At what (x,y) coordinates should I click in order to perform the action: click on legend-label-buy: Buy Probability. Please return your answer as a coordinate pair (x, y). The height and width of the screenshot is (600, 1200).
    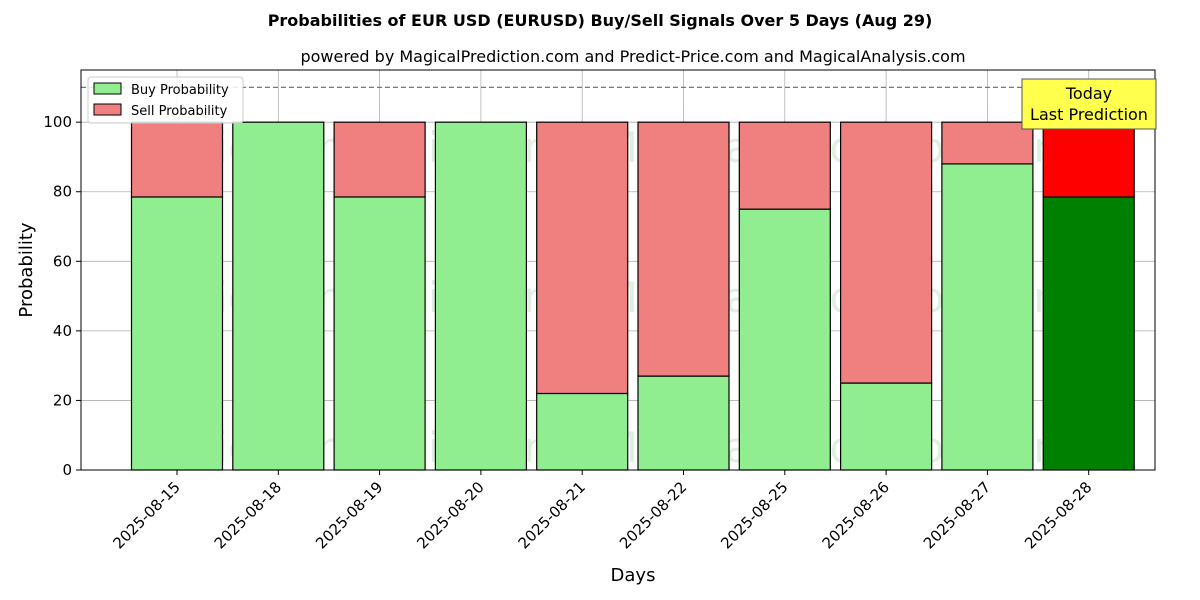
    Looking at the image, I should click on (180, 90).